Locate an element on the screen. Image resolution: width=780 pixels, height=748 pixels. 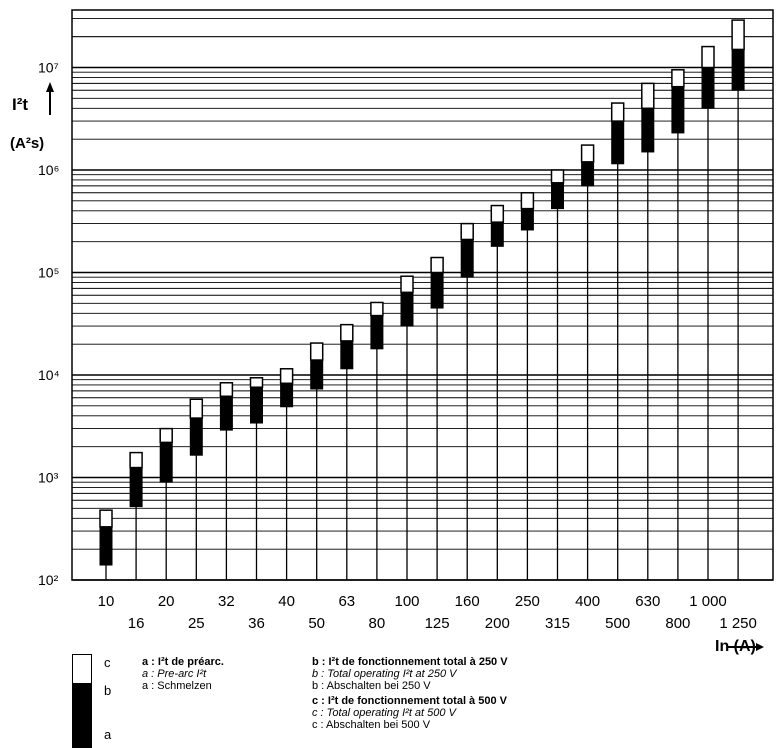
x-tick-label-lower: 200 is located at coordinates (497, 623).